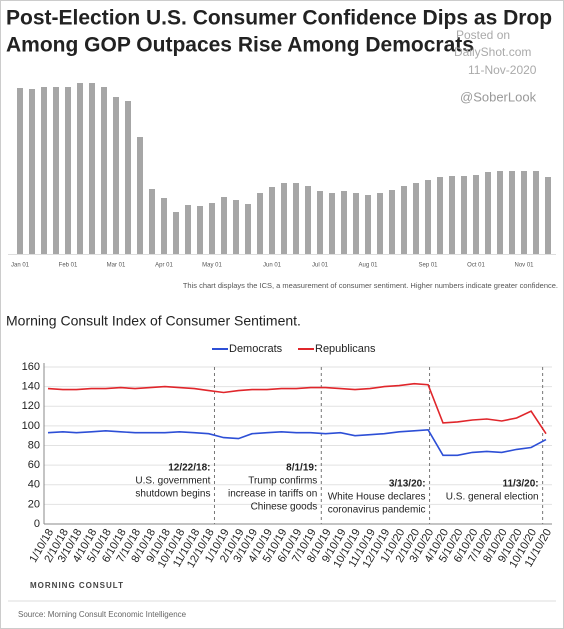 Image resolution: width=564 pixels, height=629 pixels. I want to click on annotation-date: 3/13/20:, so click(407, 484).